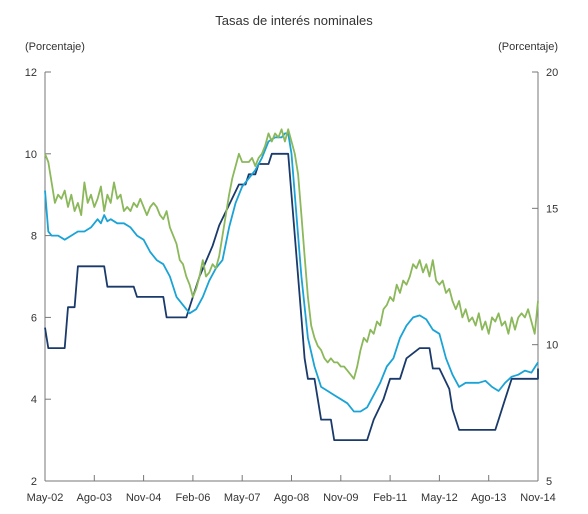 Image resolution: width=588 pixels, height=514 pixels. I want to click on x-tick-label: Ago-13, so click(488, 498).